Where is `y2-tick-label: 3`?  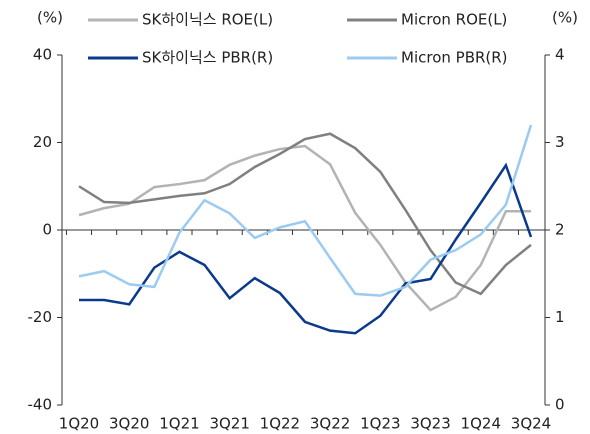 y2-tick-label: 3 is located at coordinates (560, 142).